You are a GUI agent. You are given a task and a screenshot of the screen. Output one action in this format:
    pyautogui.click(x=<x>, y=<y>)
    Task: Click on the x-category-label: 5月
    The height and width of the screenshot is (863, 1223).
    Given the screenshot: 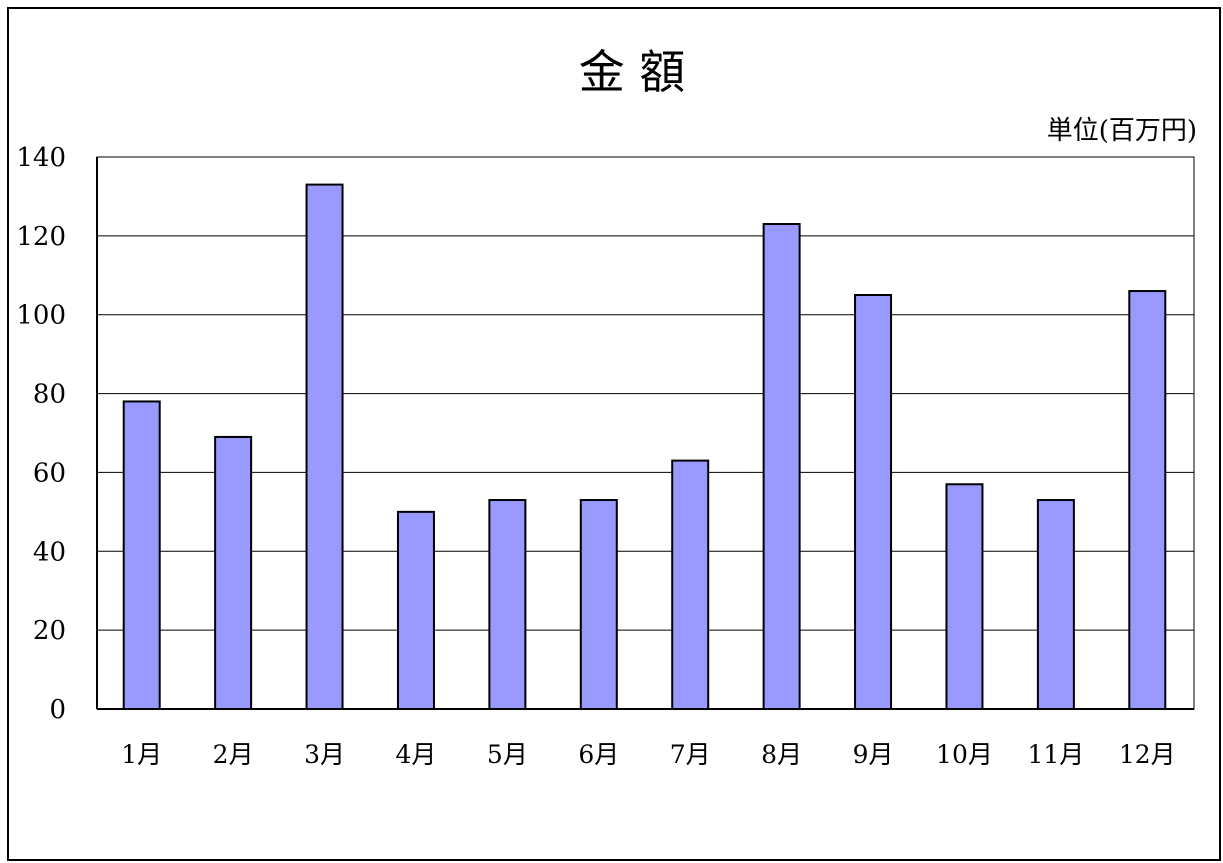 What is the action you would take?
    pyautogui.click(x=507, y=754)
    